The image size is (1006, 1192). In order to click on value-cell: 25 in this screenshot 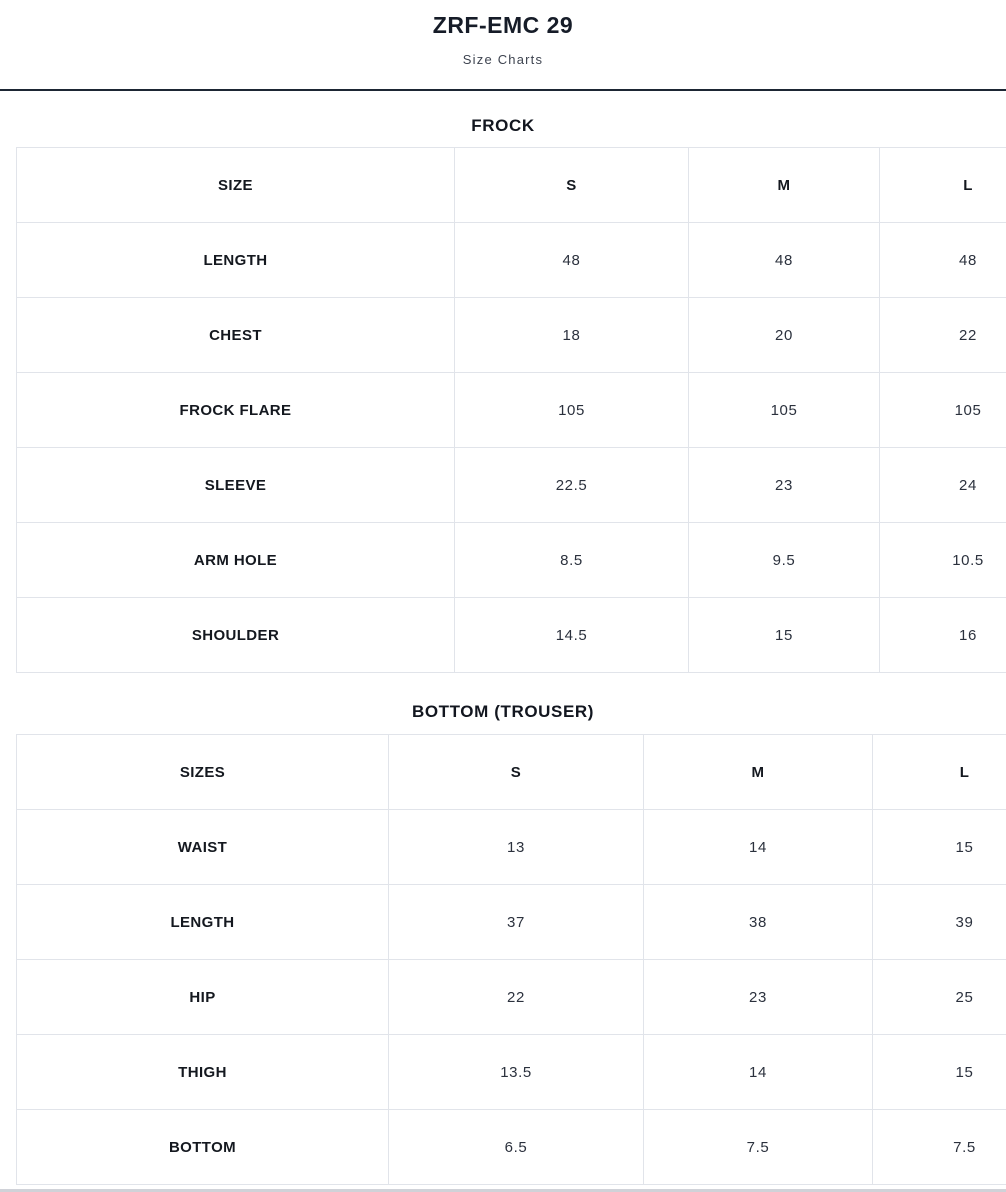, I will do `click(939, 997)`.